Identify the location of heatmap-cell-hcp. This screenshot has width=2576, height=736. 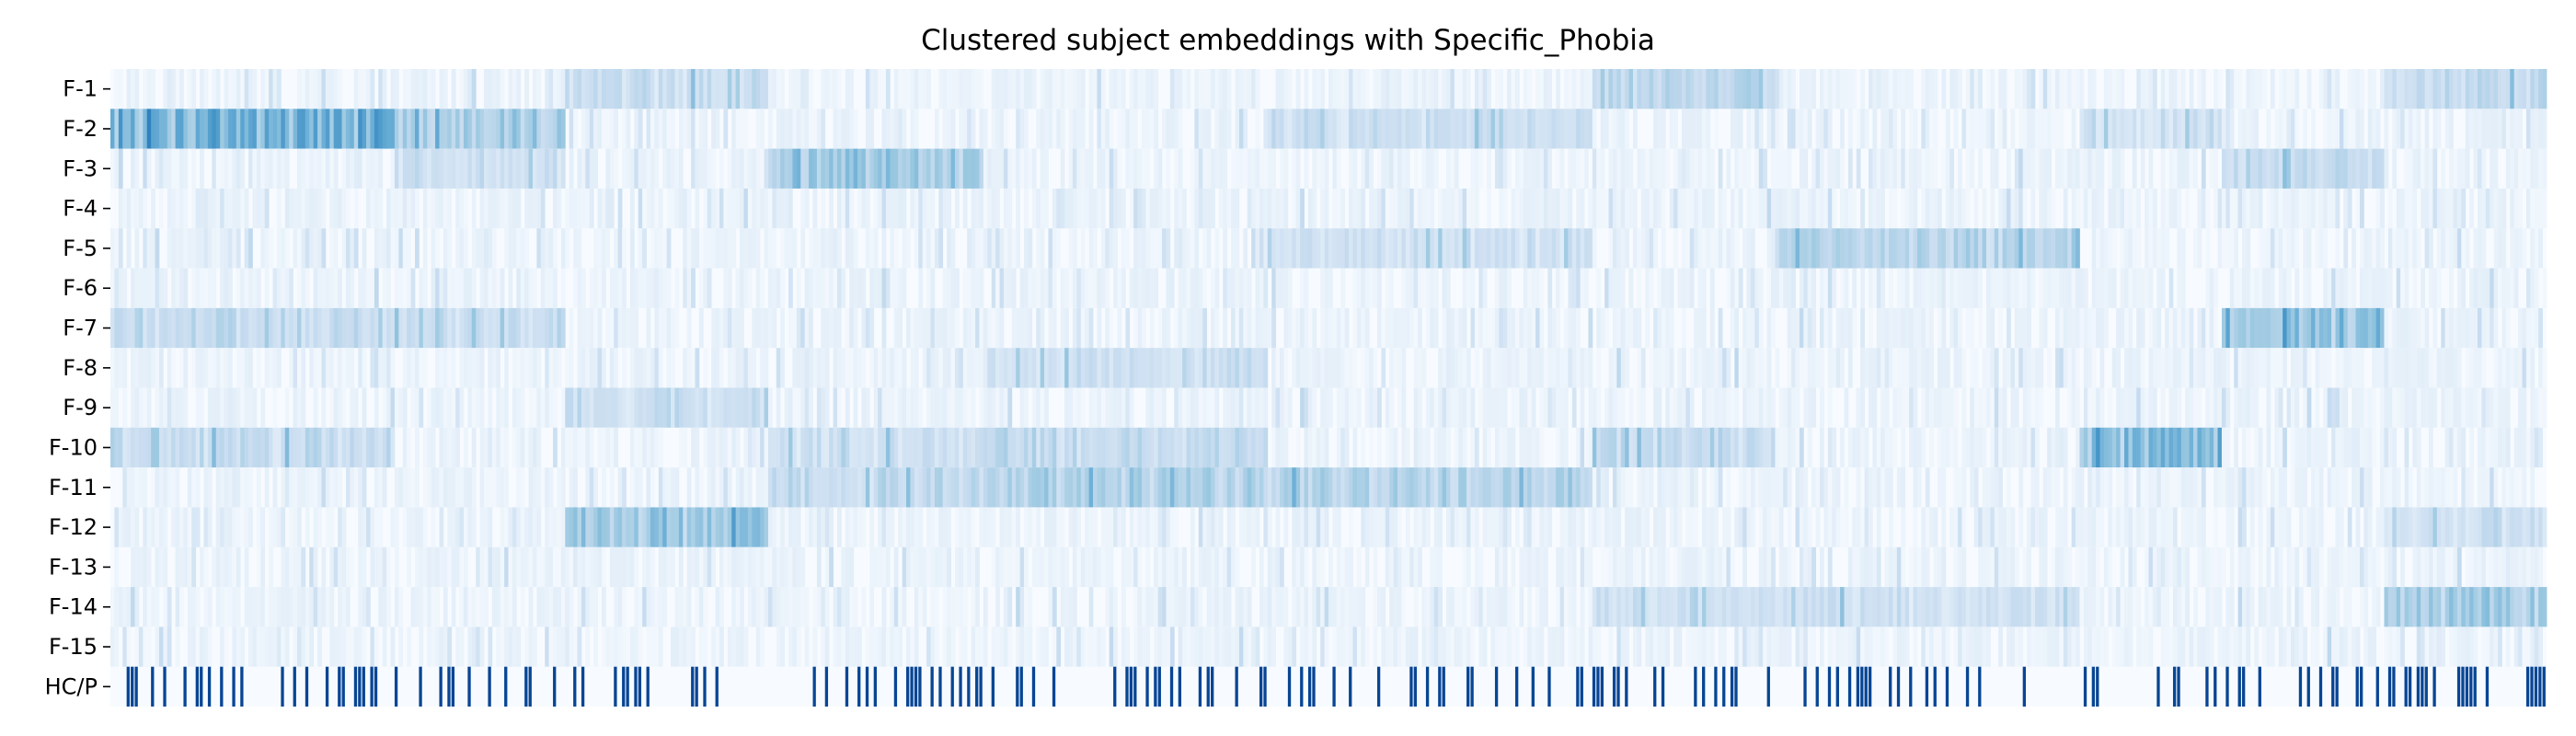
(294, 686).